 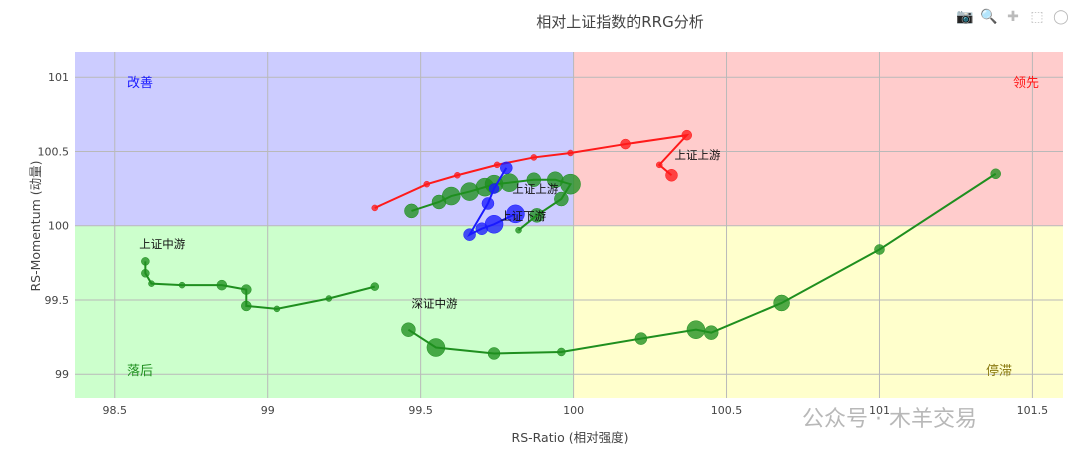 What do you see at coordinates (619, 22) in the screenshot?
I see `chart-title: 相对上证指数的RRG分析` at bounding box center [619, 22].